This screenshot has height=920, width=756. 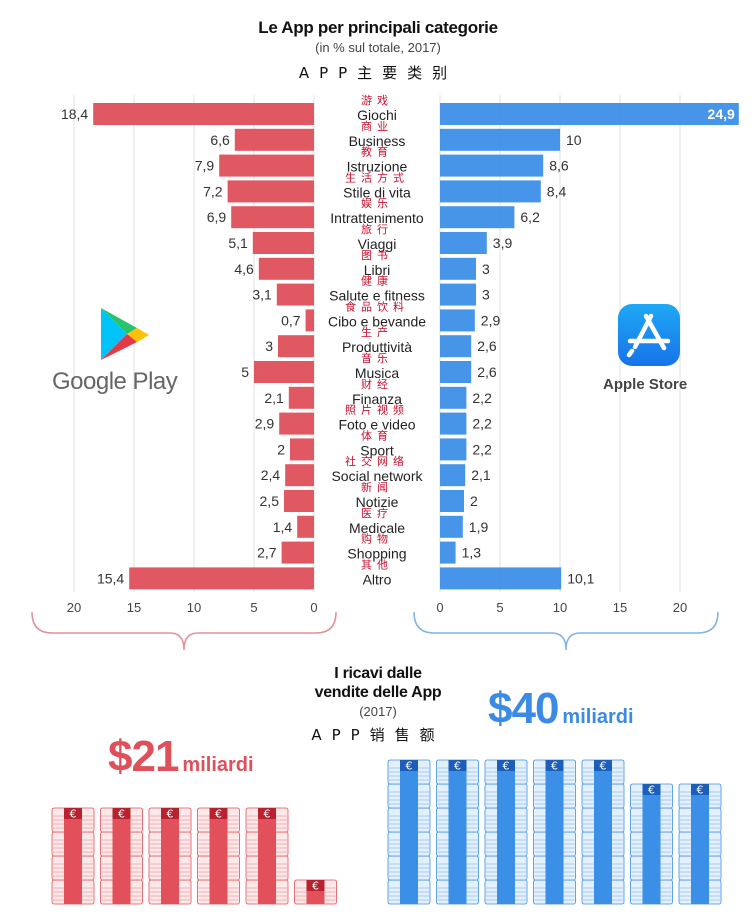 I want to click on chart-subtitle: (in % sul totale, 2017), so click(x=378, y=47).